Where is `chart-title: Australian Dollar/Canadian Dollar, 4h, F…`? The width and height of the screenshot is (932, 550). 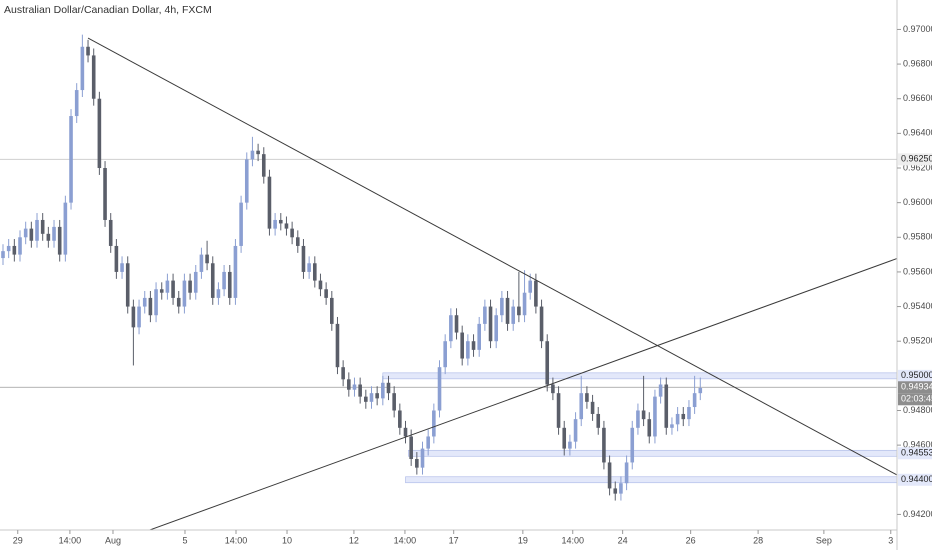
chart-title: Australian Dollar/Canadian Dollar, 4h, F… is located at coordinates (108, 10).